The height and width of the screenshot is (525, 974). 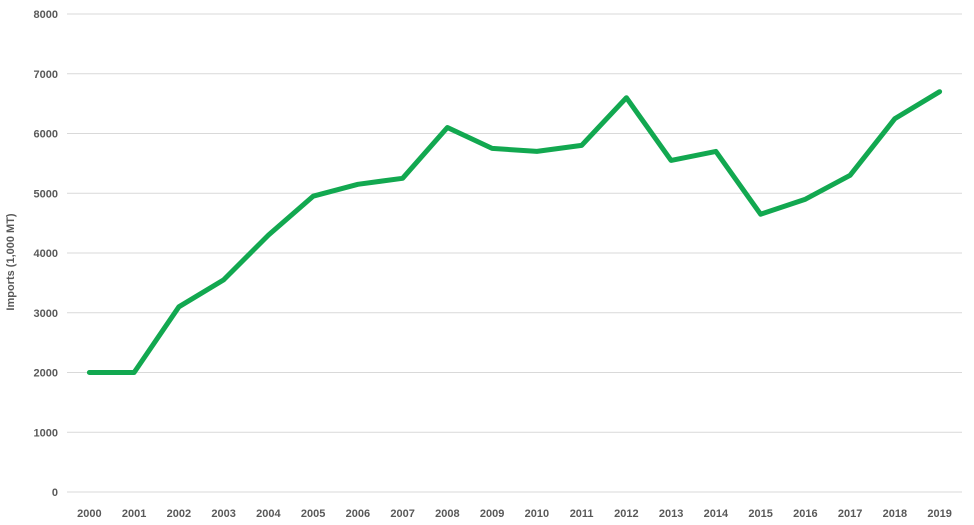 I want to click on x-tick-label: 2009, so click(x=492, y=514).